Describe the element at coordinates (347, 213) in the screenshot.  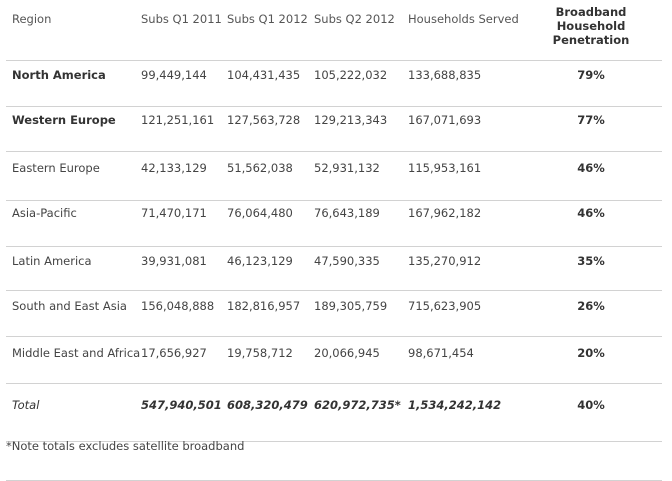
I see `subs-q2-2012-cell: 76,643,189` at that location.